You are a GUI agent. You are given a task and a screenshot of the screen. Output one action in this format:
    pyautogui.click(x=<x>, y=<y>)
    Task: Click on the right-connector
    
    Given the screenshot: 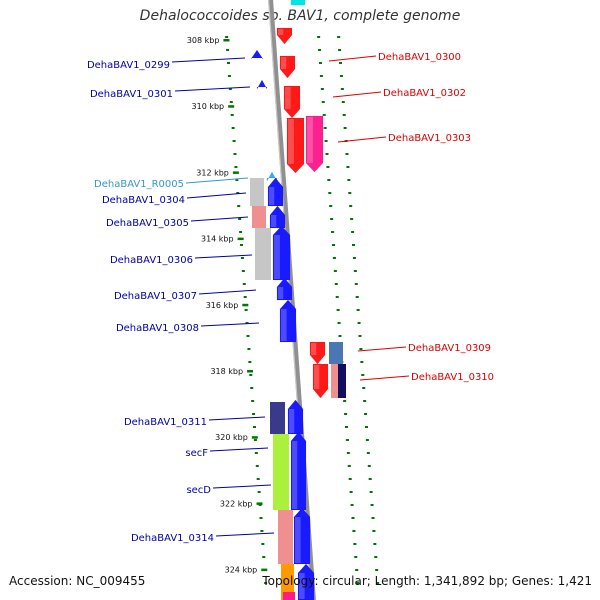 What is the action you would take?
    pyautogui.click(x=352, y=58)
    